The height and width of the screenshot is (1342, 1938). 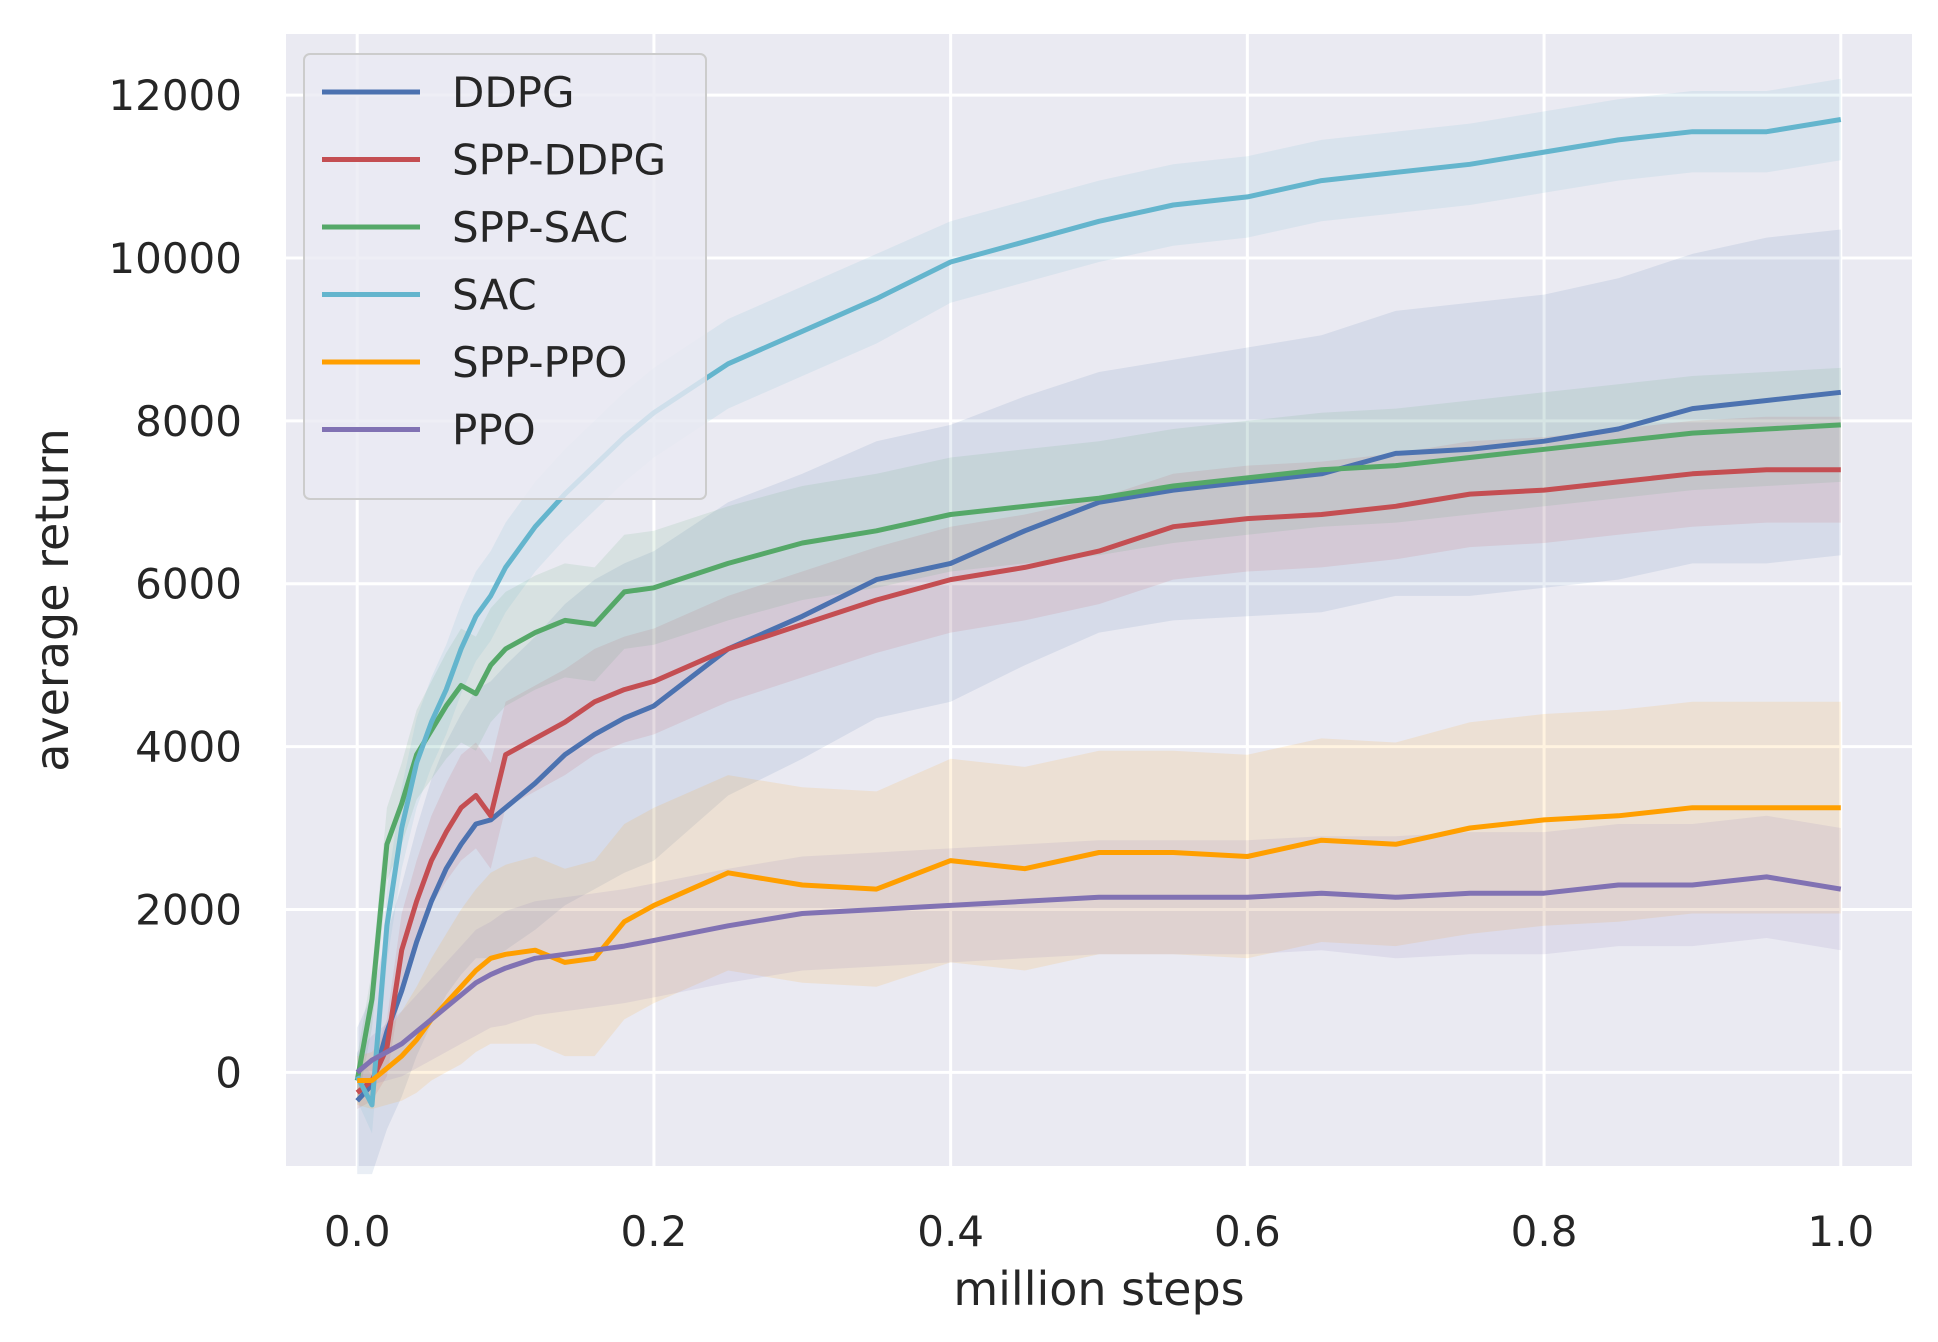 I want to click on legend-box, so click(x=505, y=276).